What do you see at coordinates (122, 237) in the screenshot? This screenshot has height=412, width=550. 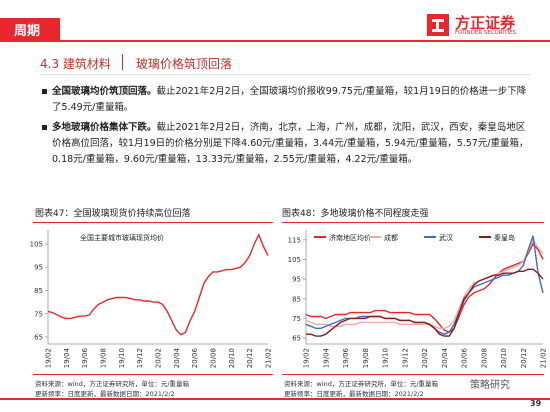 I see `legend-label: 全国主要城市玻璃现货均价` at bounding box center [122, 237].